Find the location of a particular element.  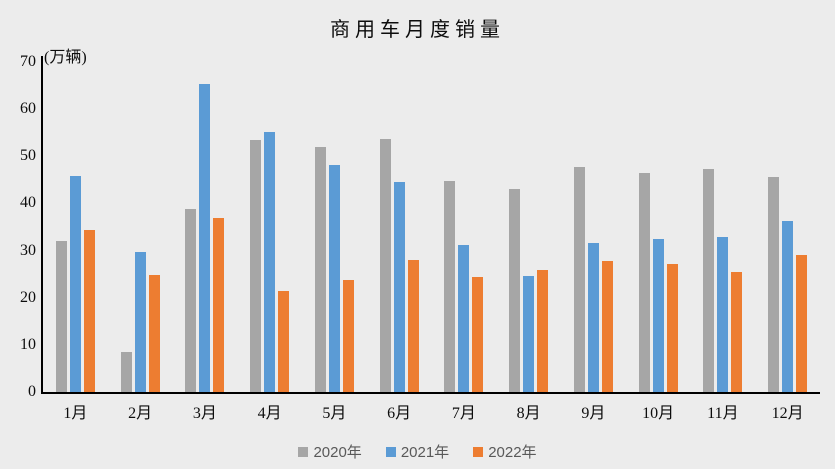

bar-group-9月 is located at coordinates (593, 279).